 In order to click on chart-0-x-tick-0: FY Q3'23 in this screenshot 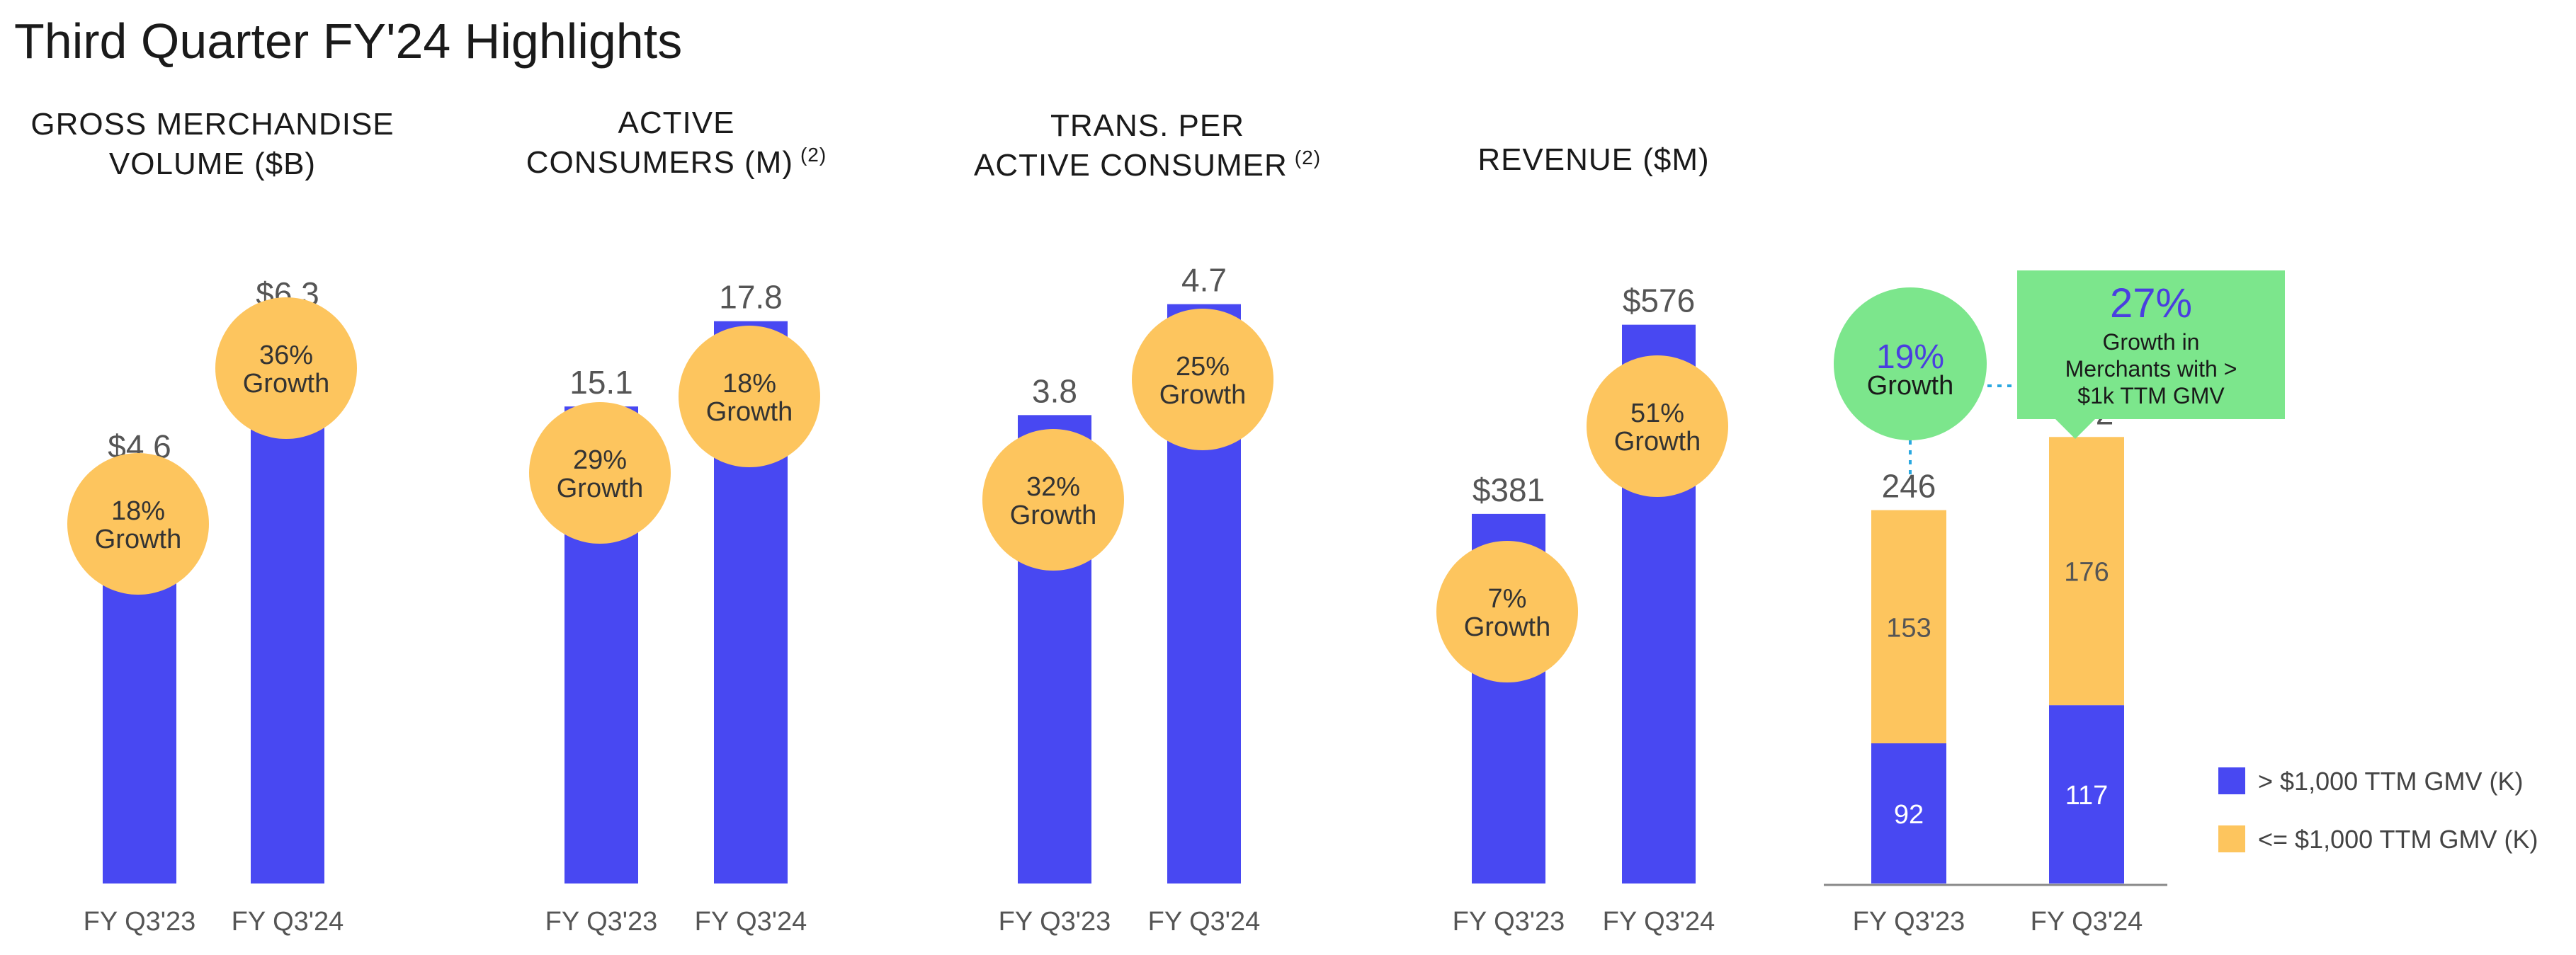, I will do `click(140, 922)`.